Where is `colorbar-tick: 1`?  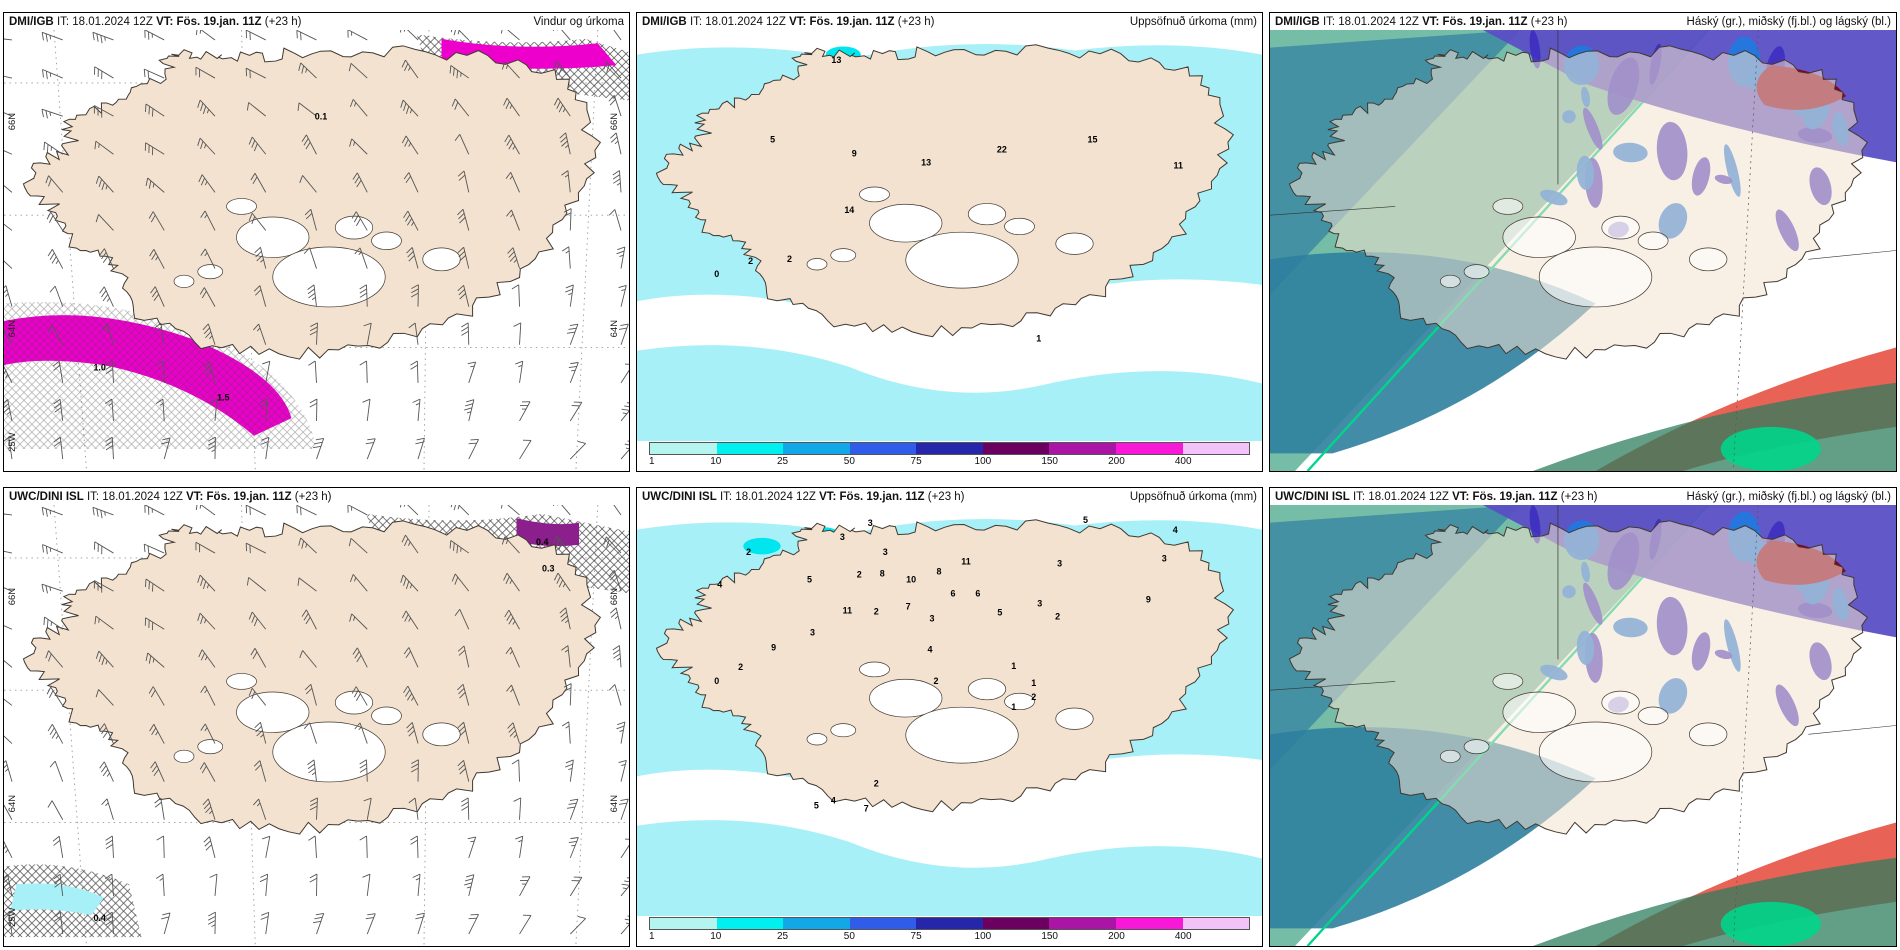
colorbar-tick: 1 is located at coordinates (652, 461).